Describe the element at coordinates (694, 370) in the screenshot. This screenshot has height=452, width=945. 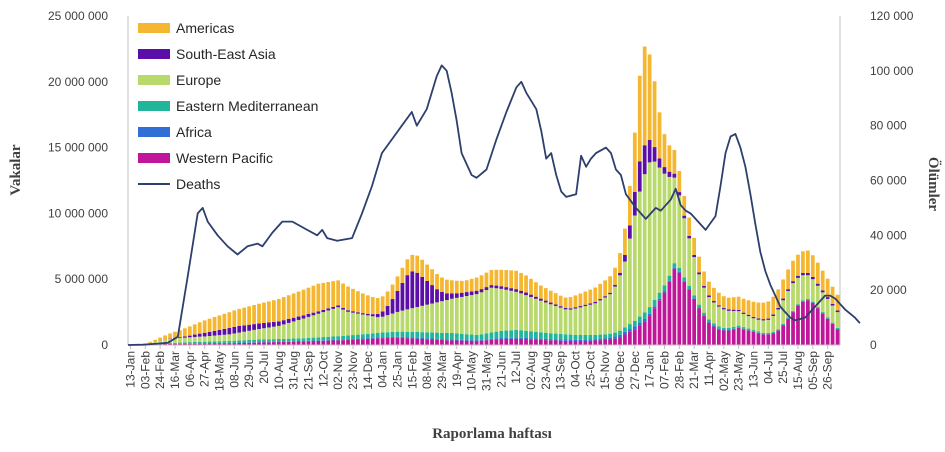
I see `x-tick-label: 21-Mar` at that location.